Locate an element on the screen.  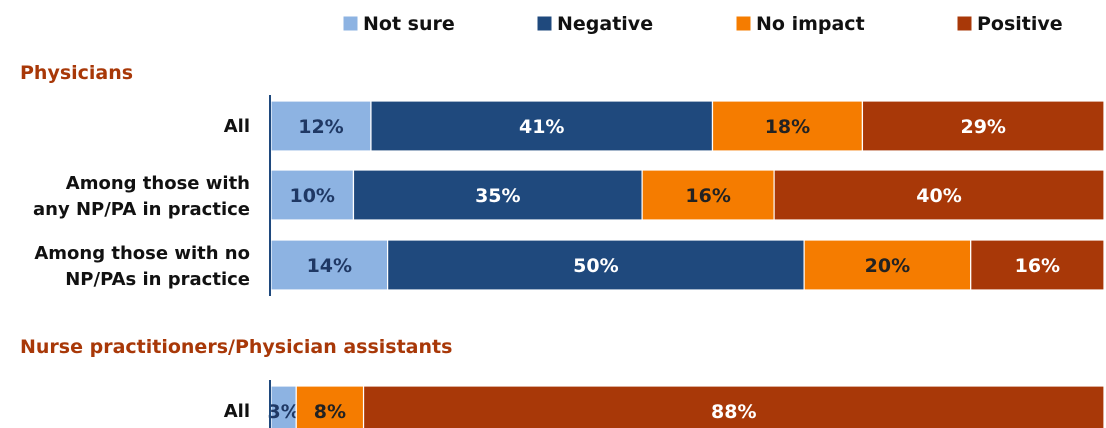
data-label: 20% is located at coordinates (887, 266).